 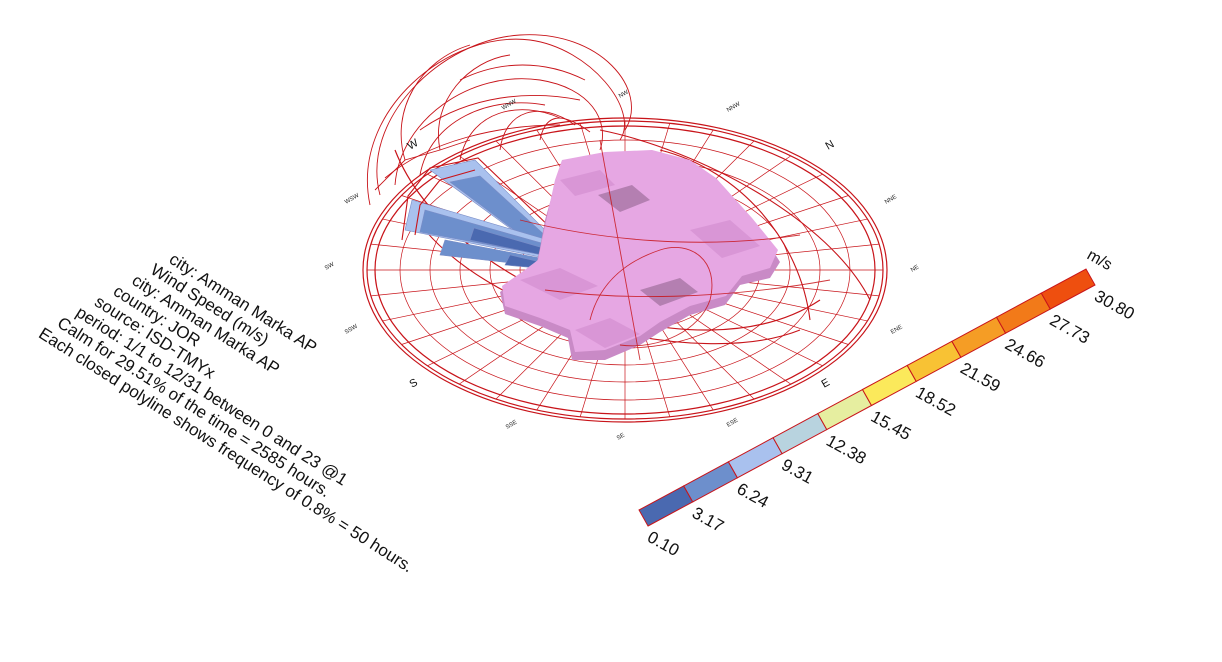 I want to click on compass-label-e: E, so click(x=826, y=384).